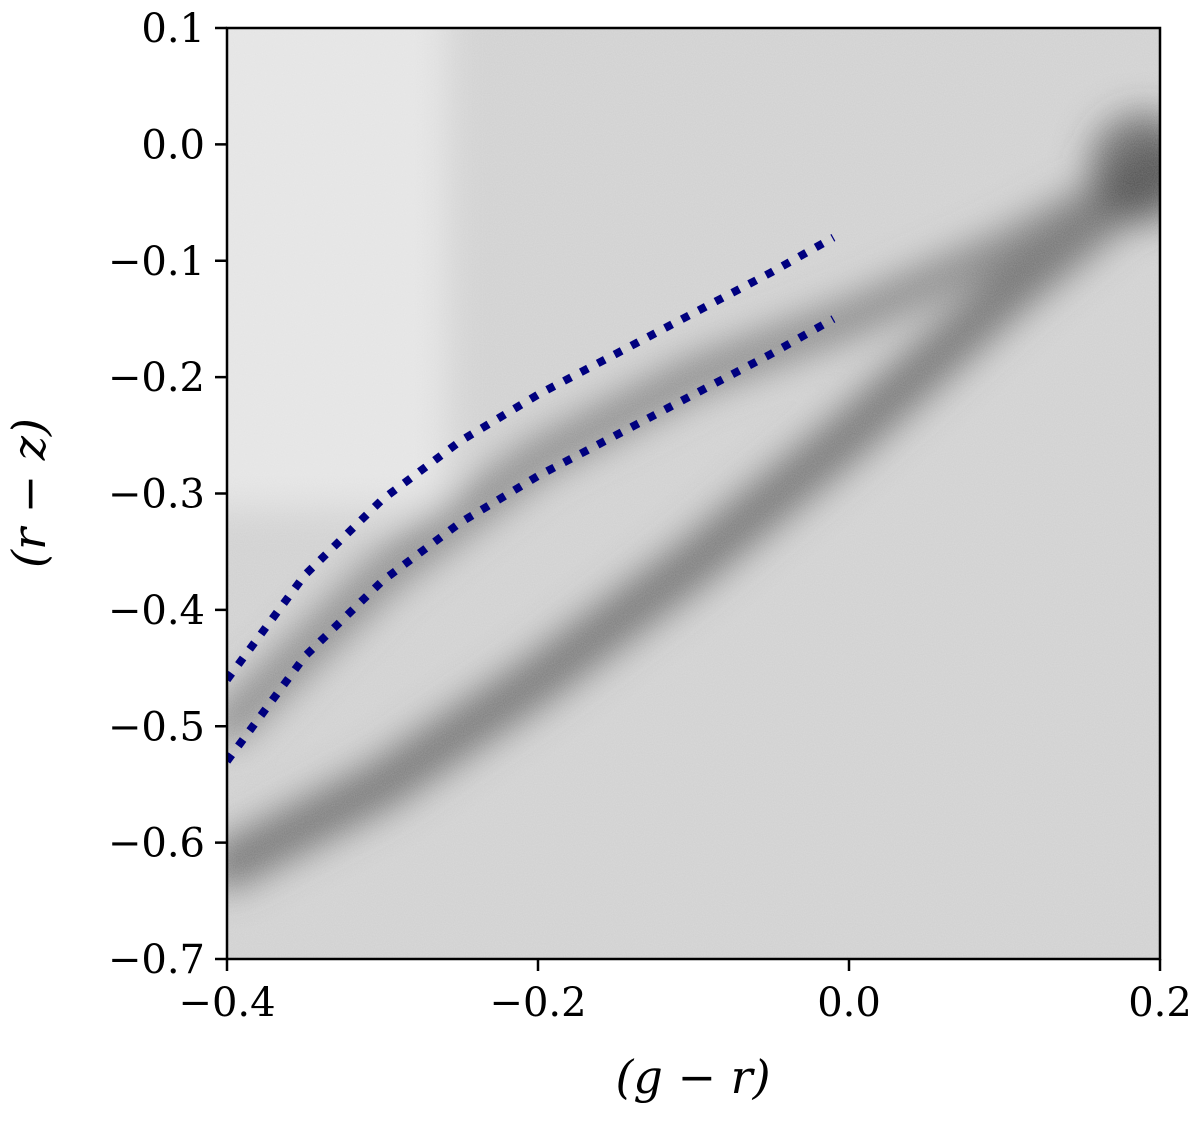 Image resolution: width=1200 pixels, height=1127 pixels. What do you see at coordinates (1160, 1003) in the screenshot?
I see `x-tick-label: 0.2` at bounding box center [1160, 1003].